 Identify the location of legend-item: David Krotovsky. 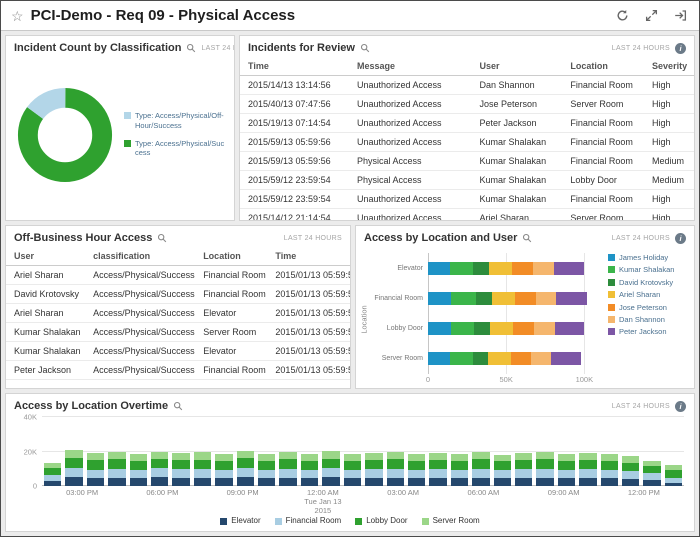
(646, 282).